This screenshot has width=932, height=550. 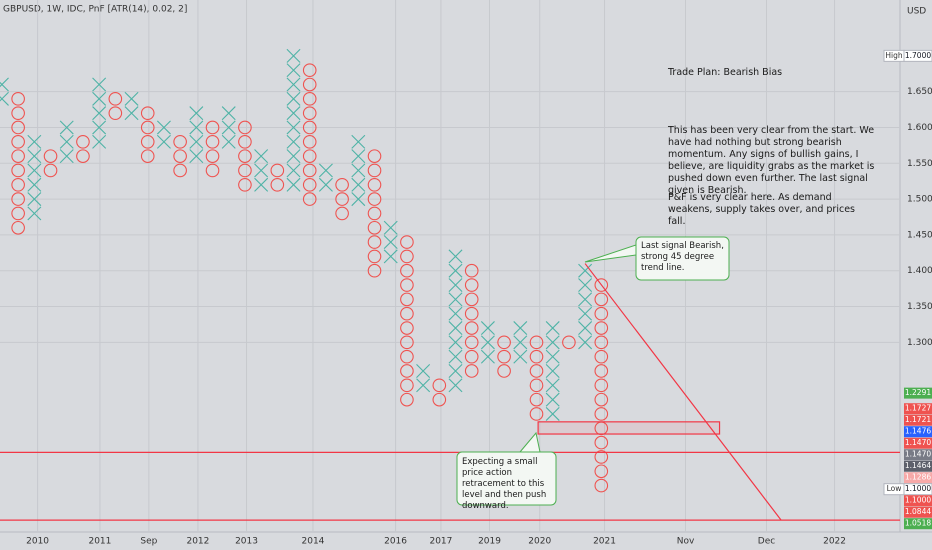 I want to click on currency: USD, so click(x=916, y=12).